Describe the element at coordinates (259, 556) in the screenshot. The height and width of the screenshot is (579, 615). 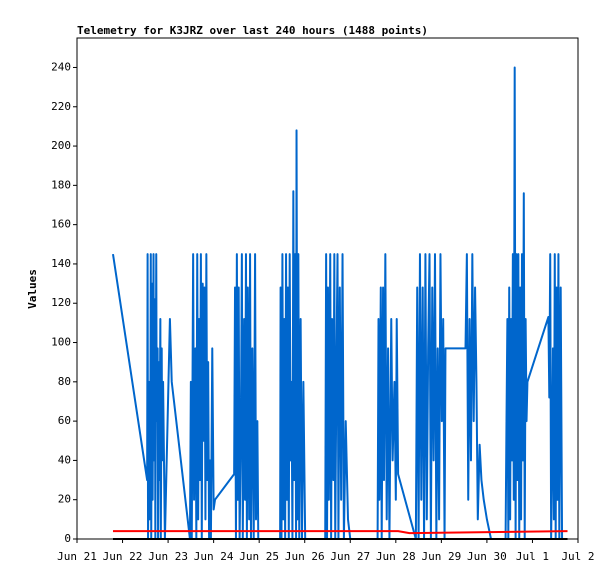
I see `x-tick-label: Jun 25` at that location.